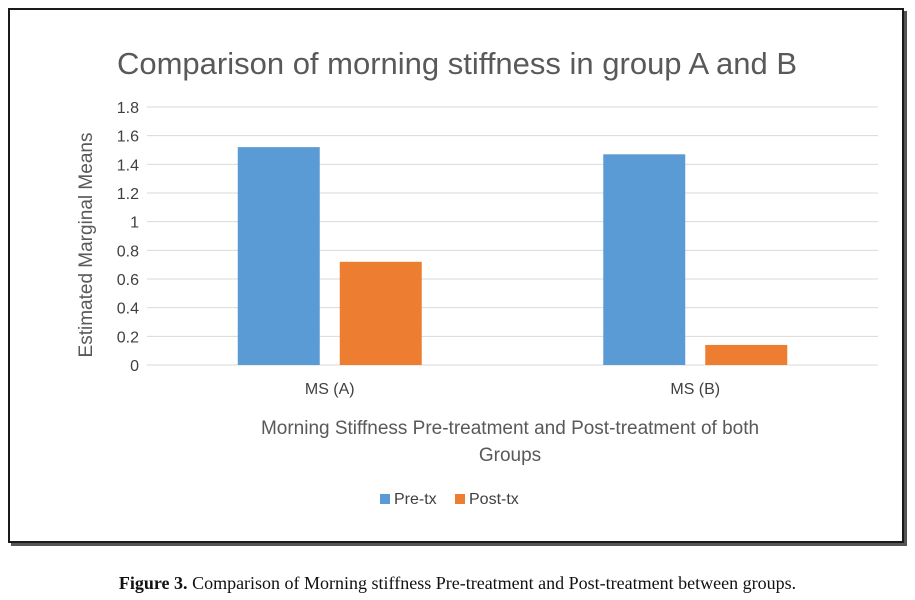  What do you see at coordinates (86, 245) in the screenshot?
I see `y-axis-title: Estimated Marginal Means` at bounding box center [86, 245].